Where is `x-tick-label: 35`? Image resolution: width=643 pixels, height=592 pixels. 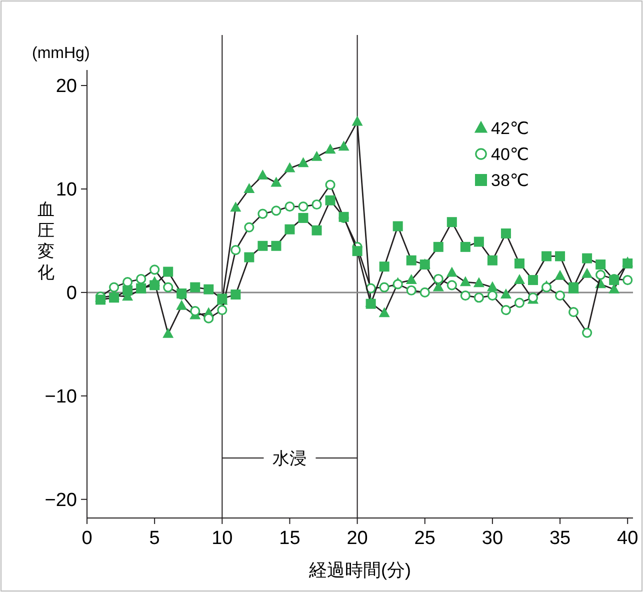
x-tick-label: 35 is located at coordinates (560, 538).